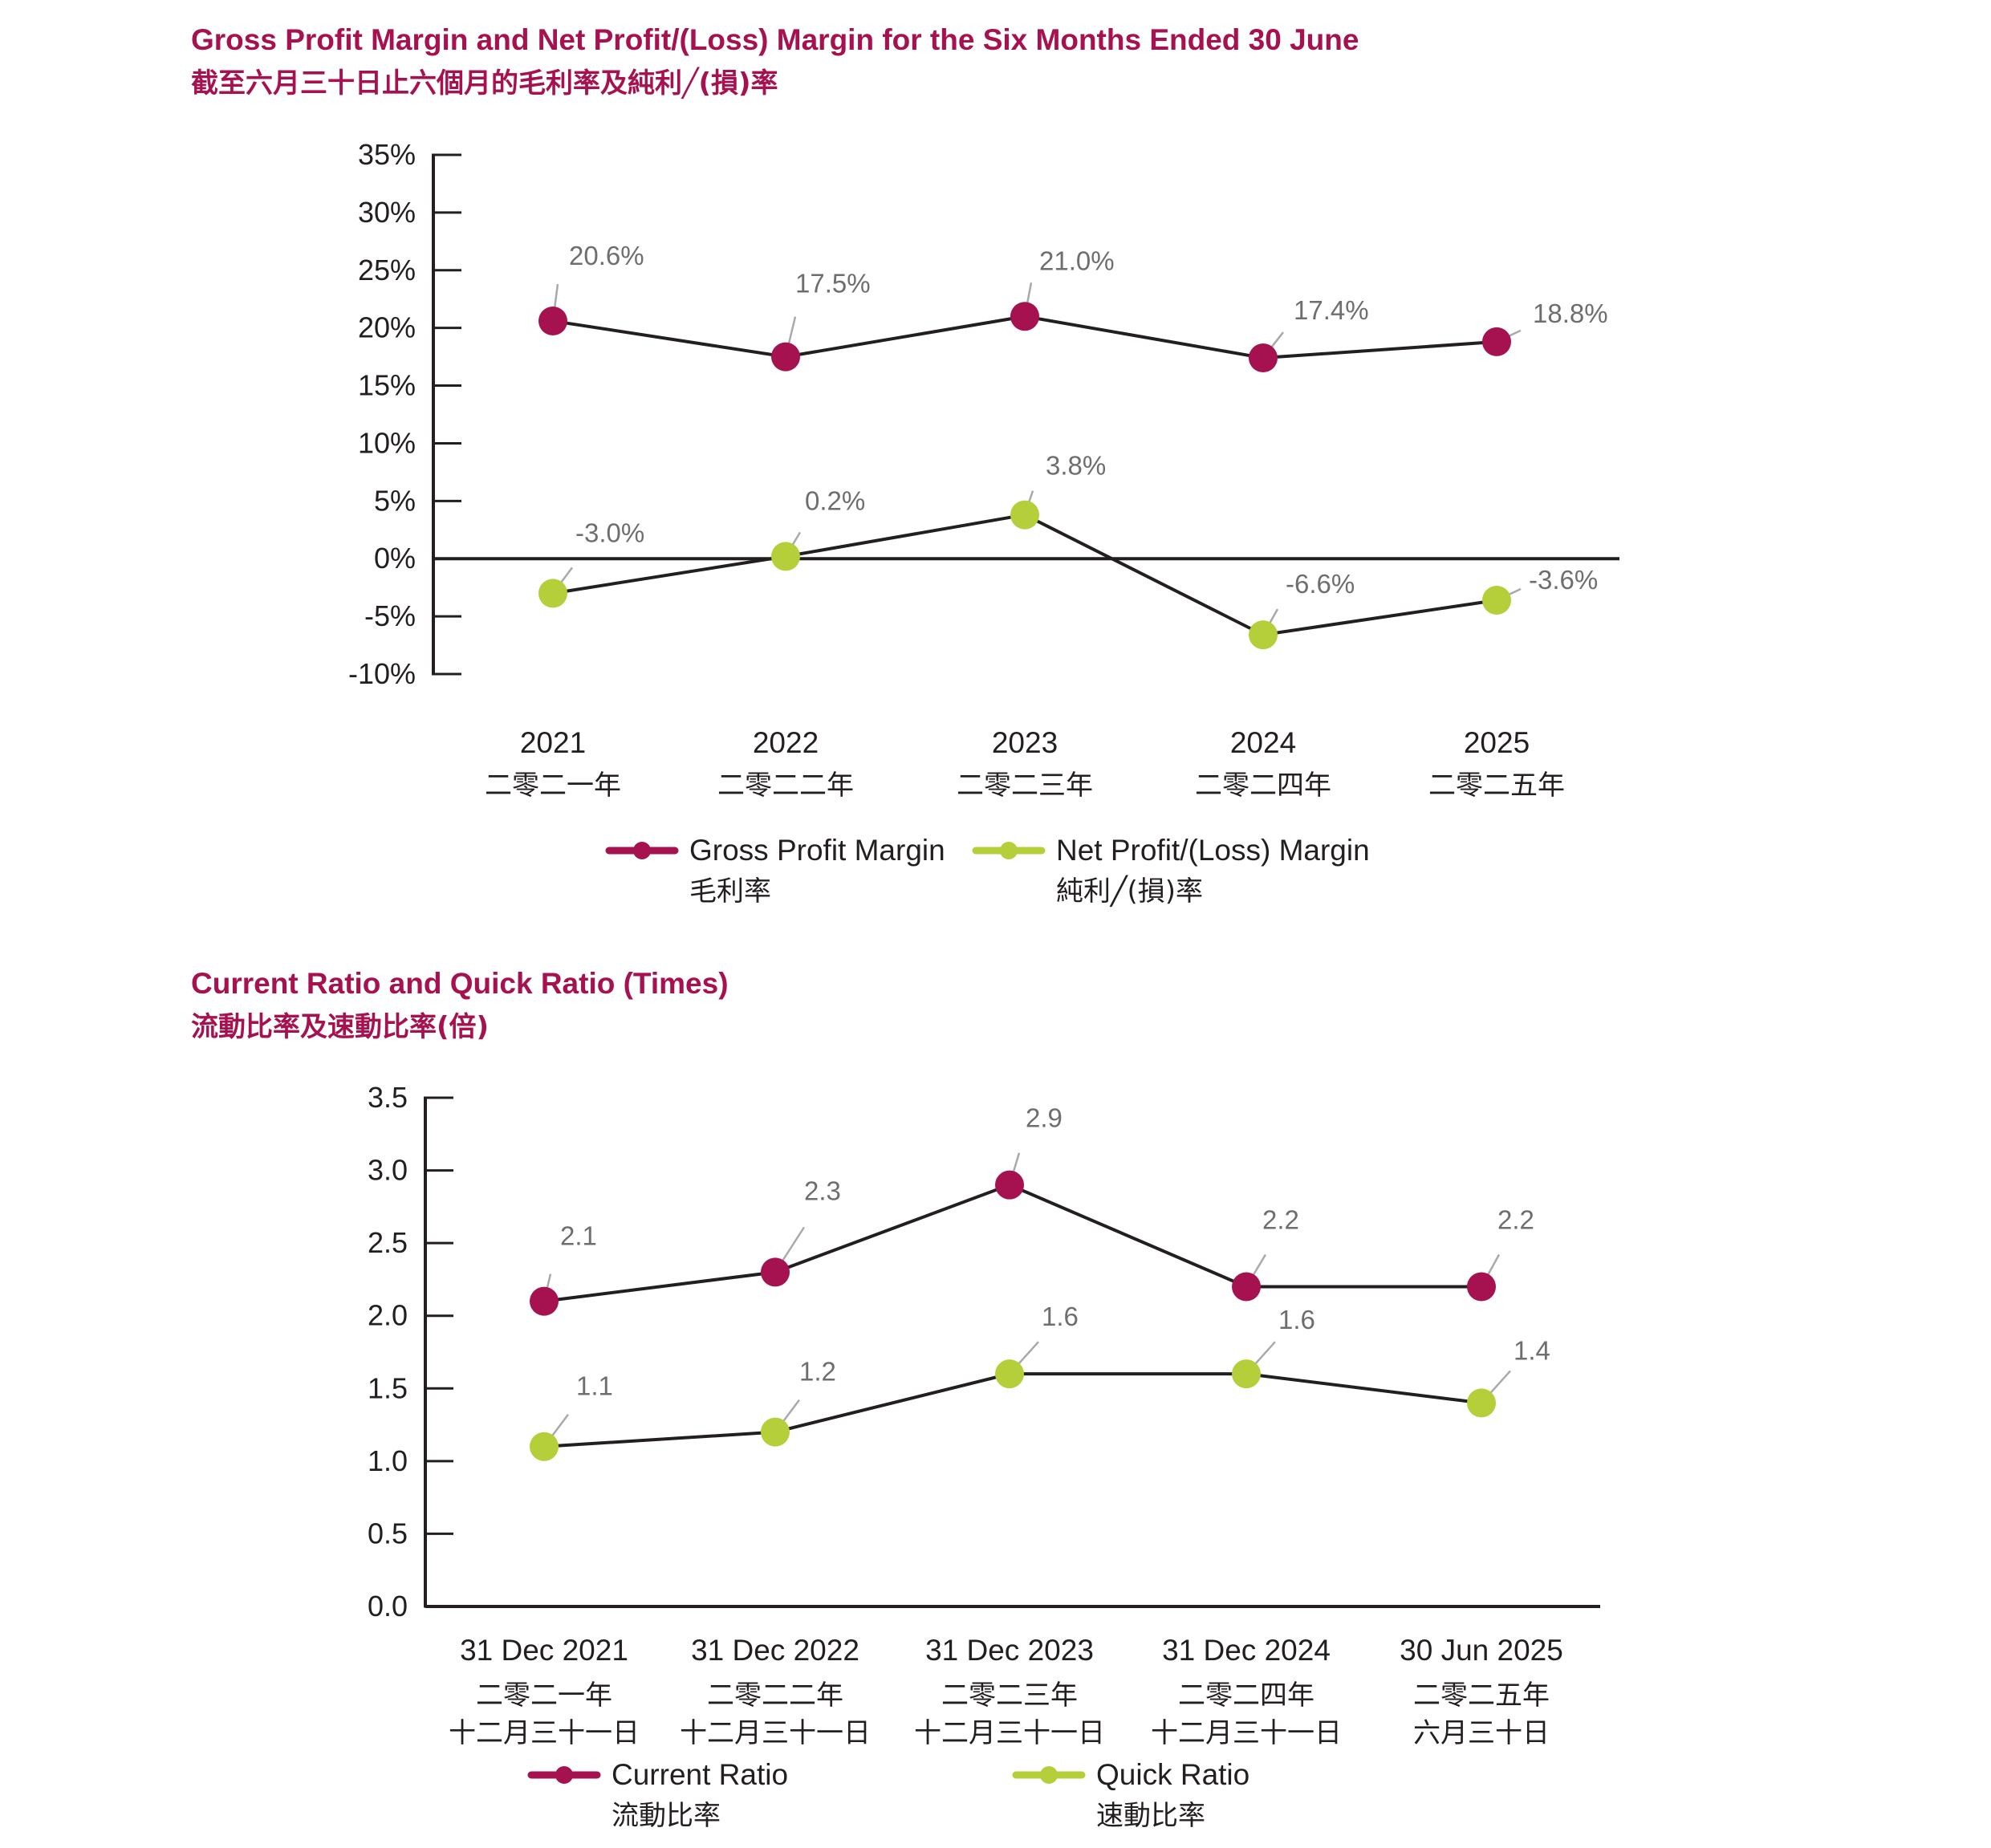  Describe the element at coordinates (390, 615) in the screenshot. I see `chart1-y-tick-label: -5%` at that location.